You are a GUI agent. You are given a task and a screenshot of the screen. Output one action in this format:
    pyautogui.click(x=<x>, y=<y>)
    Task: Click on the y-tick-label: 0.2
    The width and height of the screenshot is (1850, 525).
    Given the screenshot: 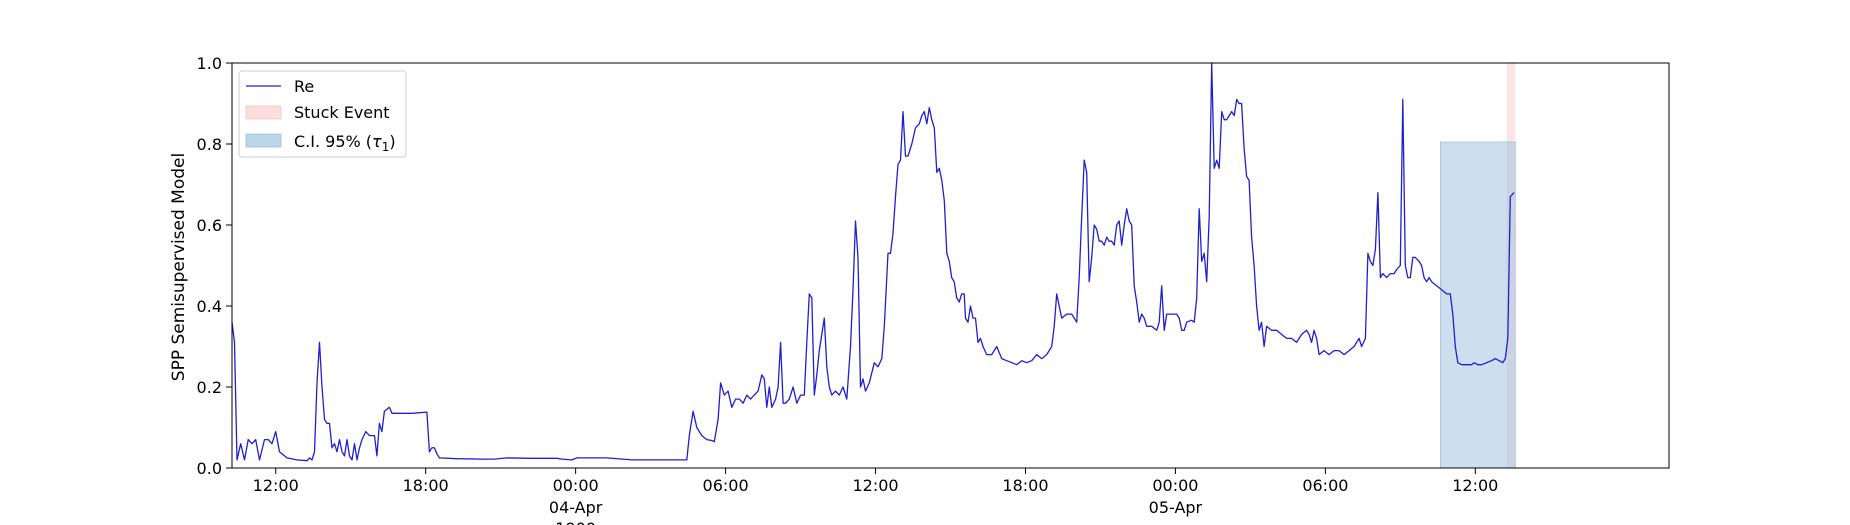 What is the action you would take?
    pyautogui.click(x=209, y=387)
    